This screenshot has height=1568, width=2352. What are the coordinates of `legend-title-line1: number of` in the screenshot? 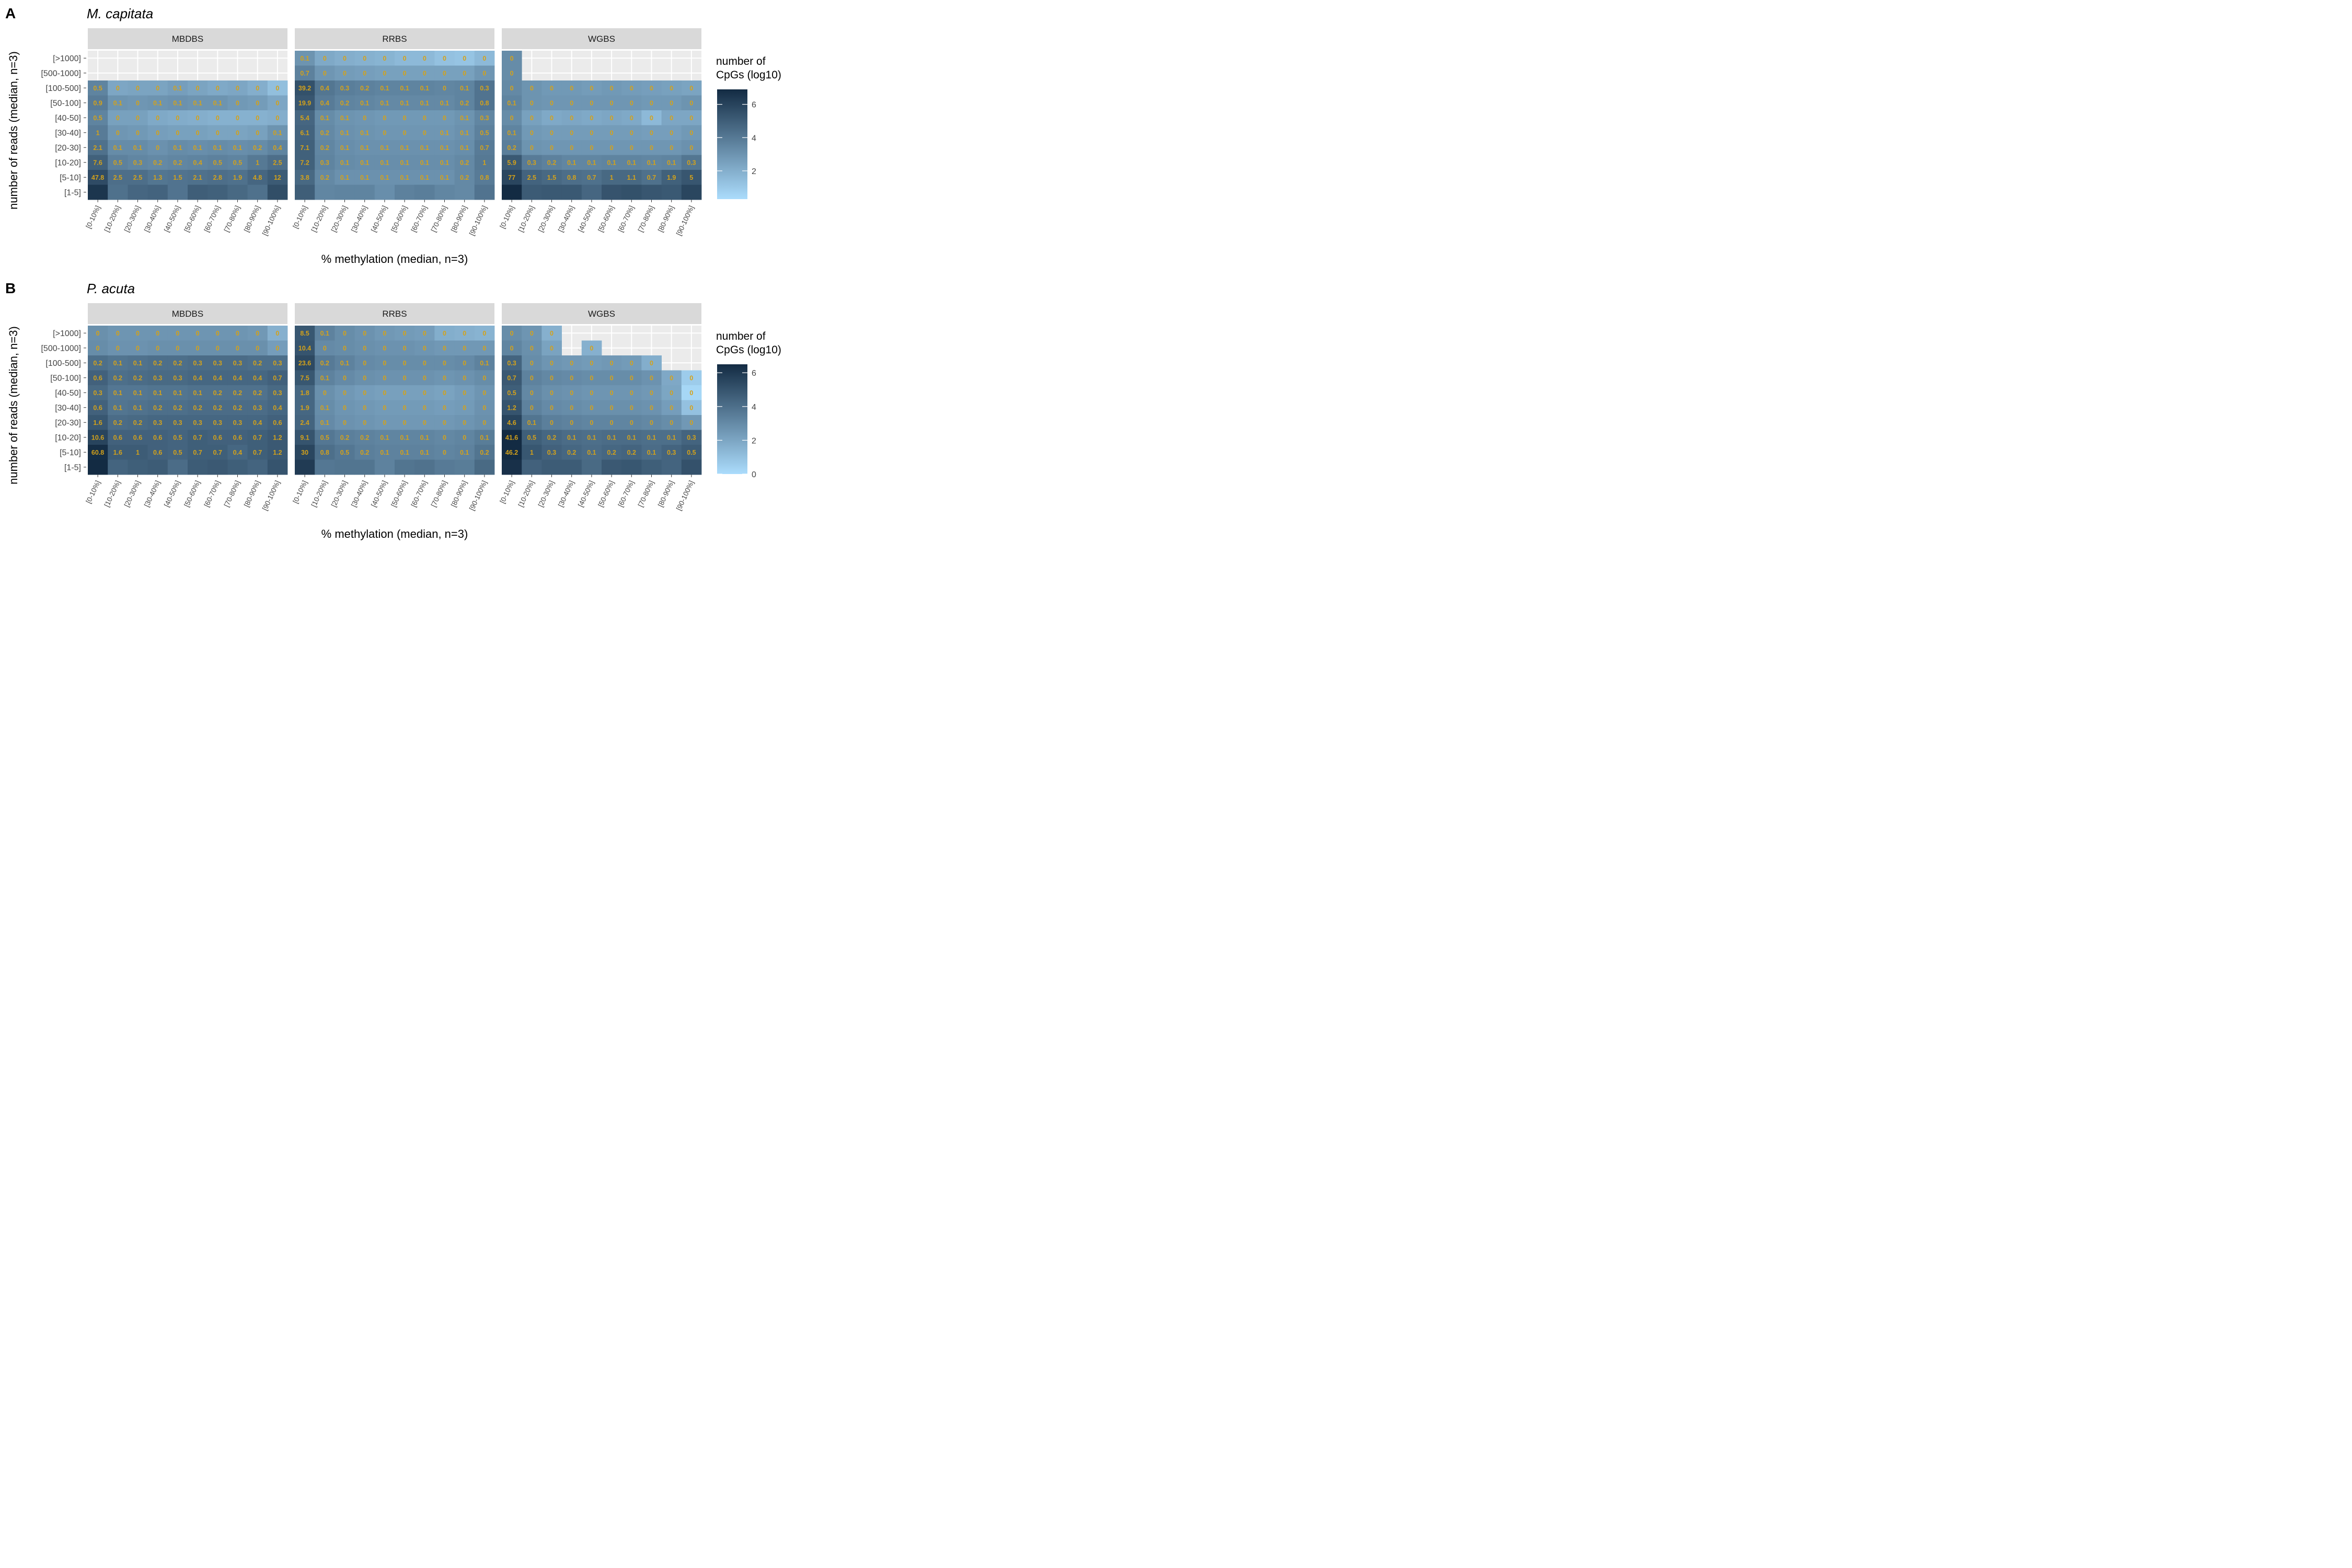 It's located at (741, 61).